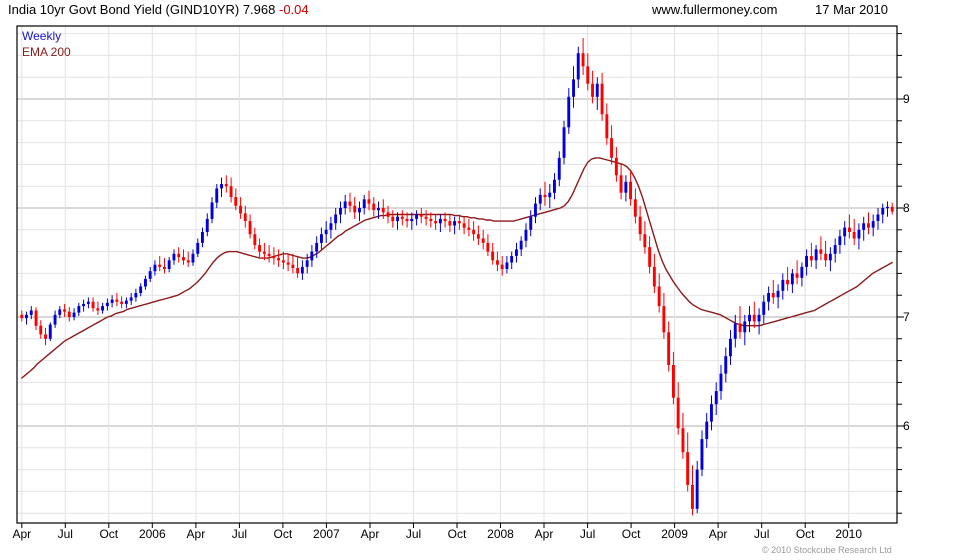 Image resolution: width=980 pixels, height=560 pixels. I want to click on y-axis-label: 9, so click(906, 99).